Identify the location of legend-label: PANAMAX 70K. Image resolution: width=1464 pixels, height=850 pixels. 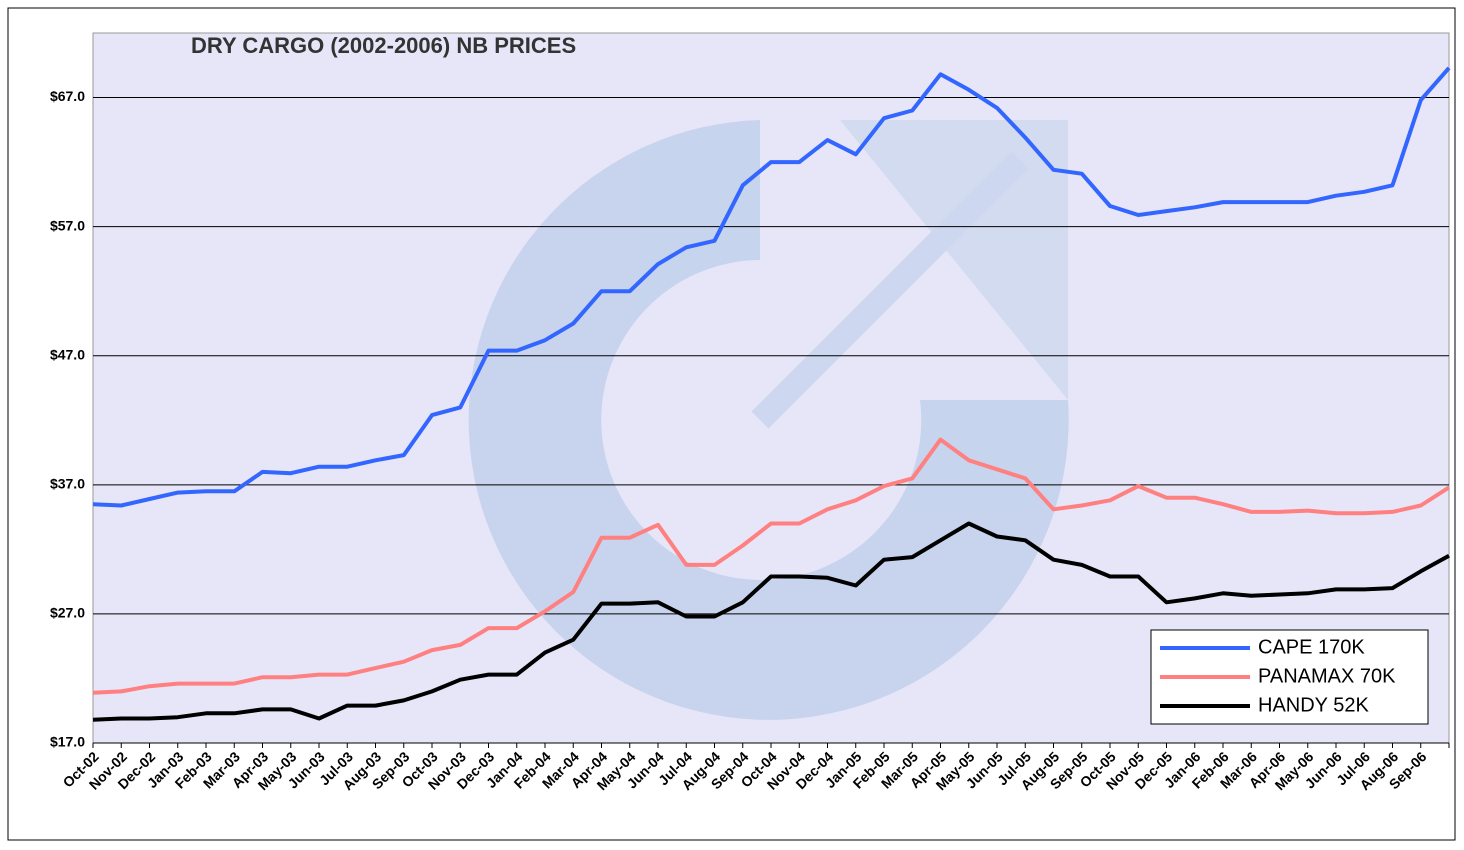
(1327, 676).